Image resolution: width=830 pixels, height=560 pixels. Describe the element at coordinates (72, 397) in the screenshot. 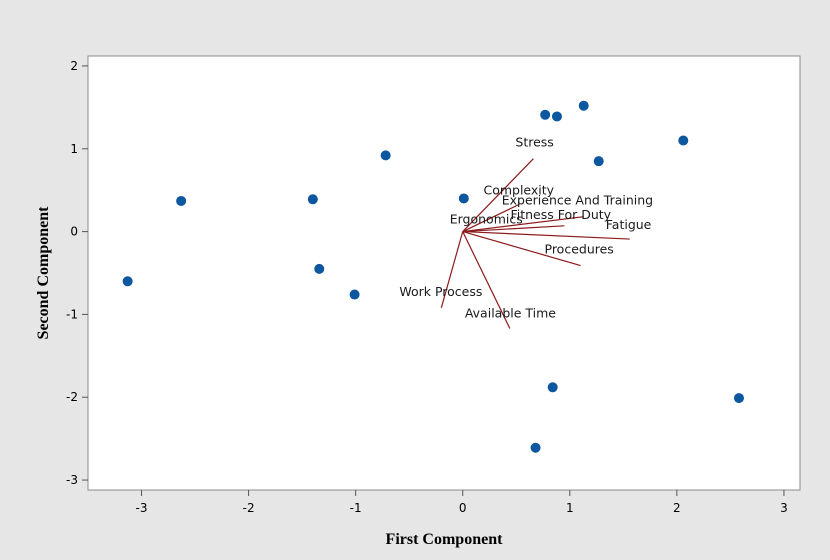

I see `y-tick-label: -2` at that location.